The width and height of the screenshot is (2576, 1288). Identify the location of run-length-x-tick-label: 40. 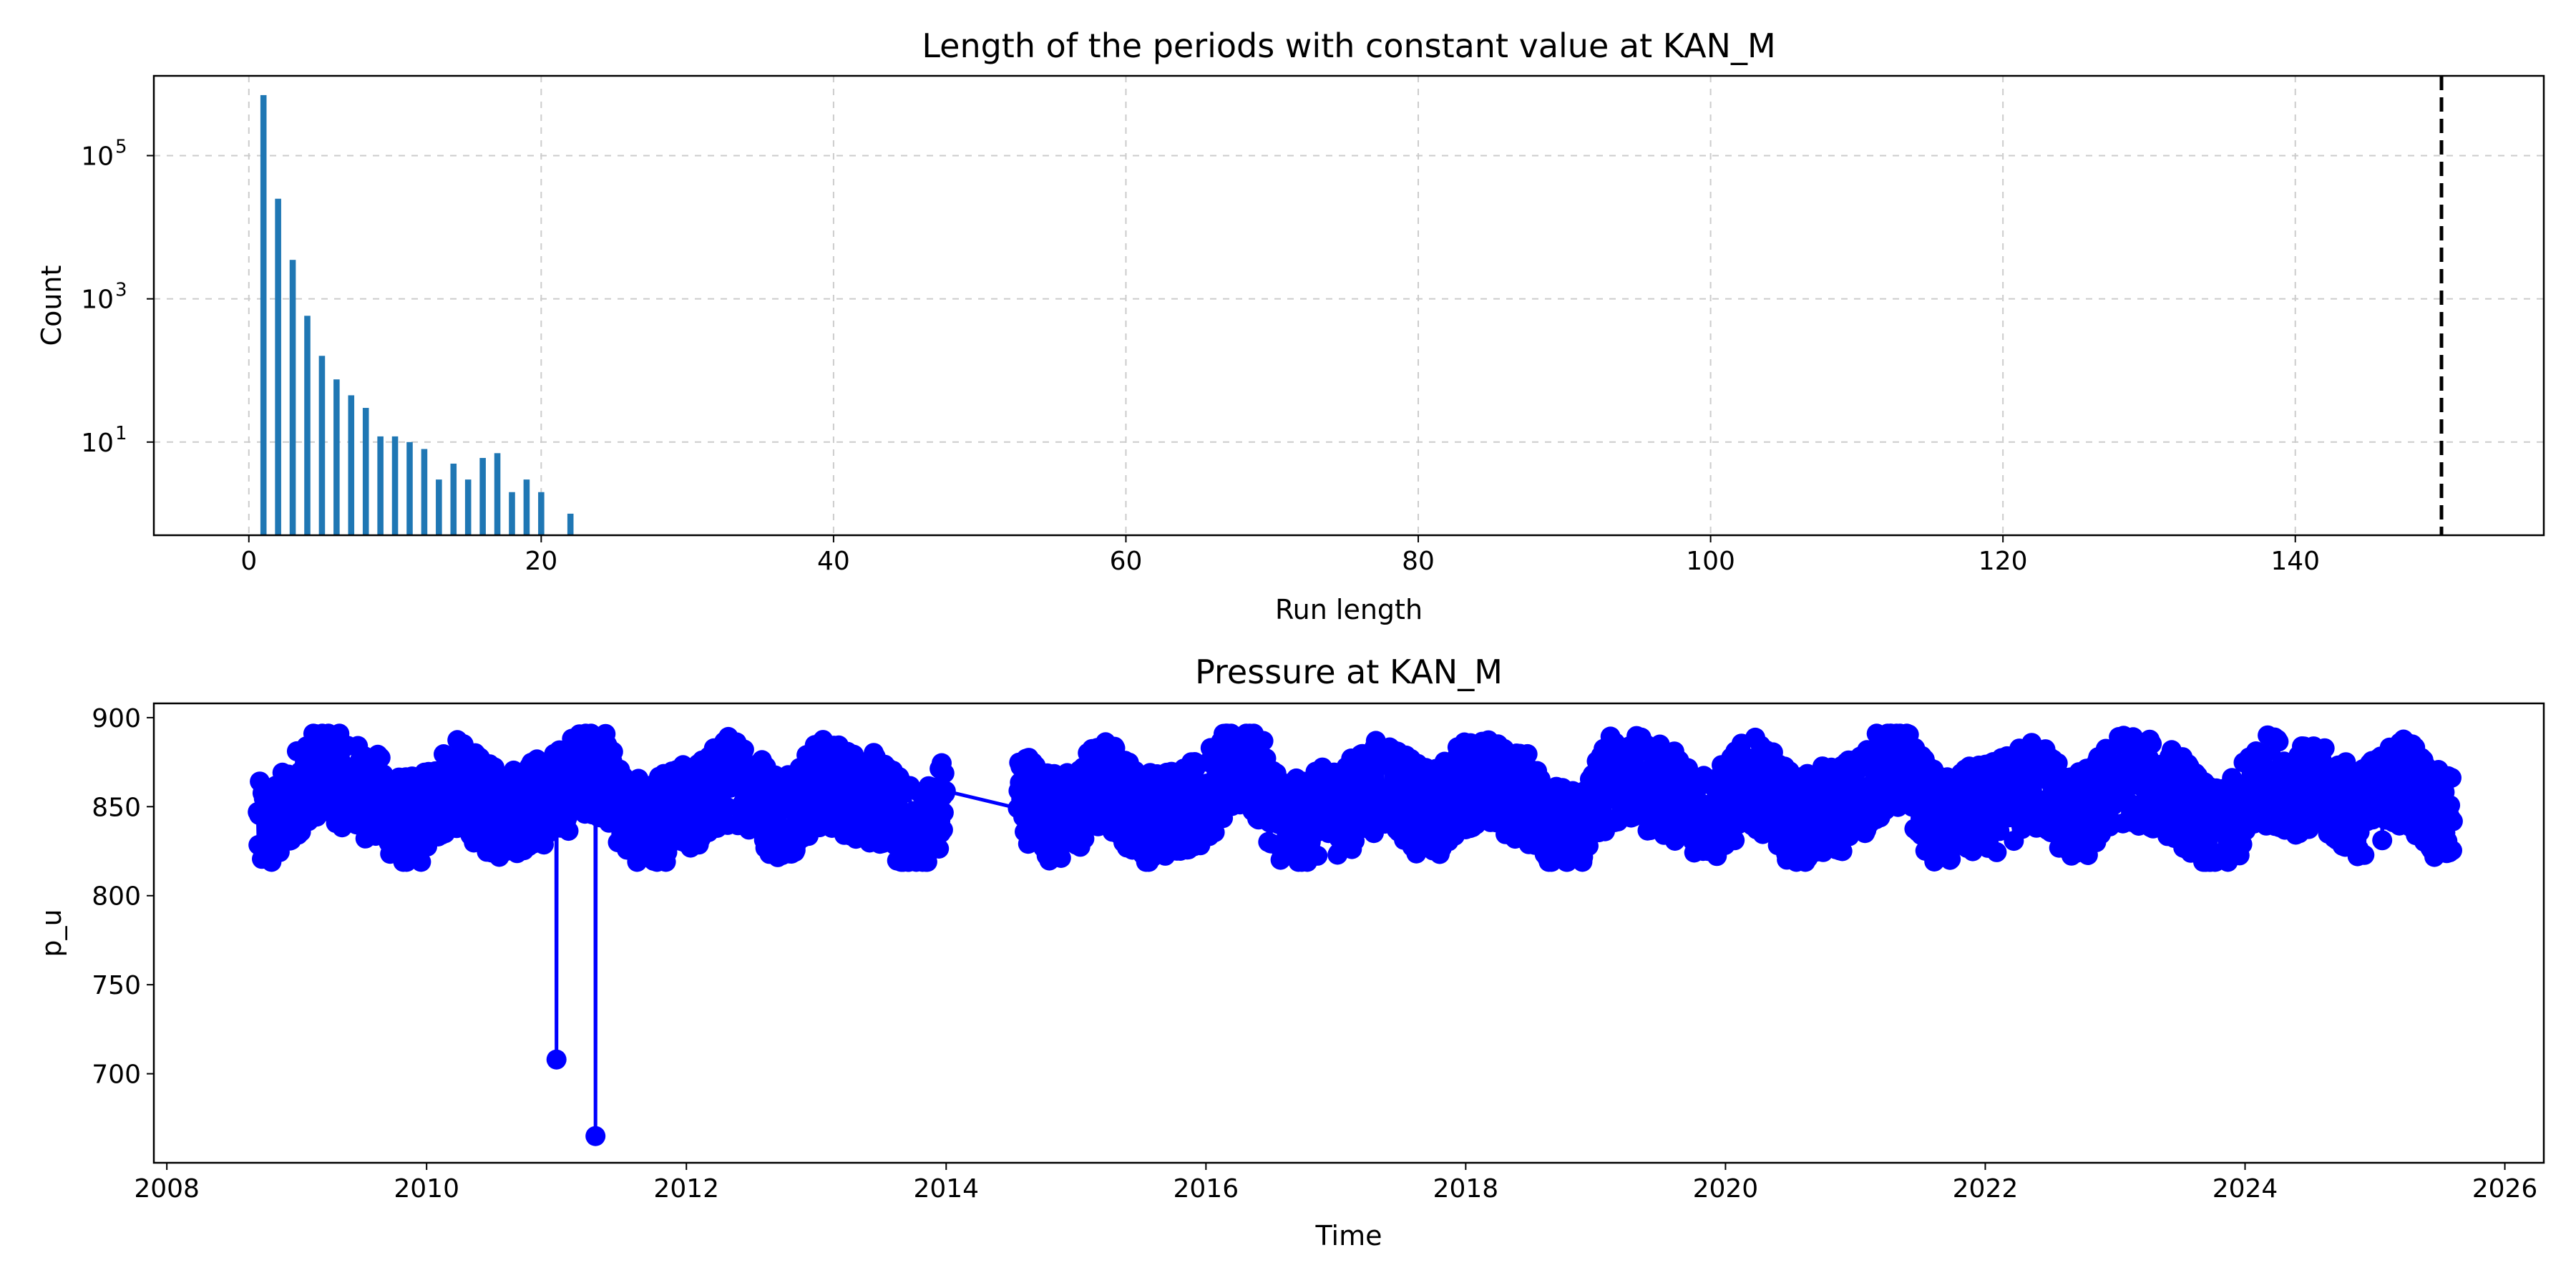
(833, 561).